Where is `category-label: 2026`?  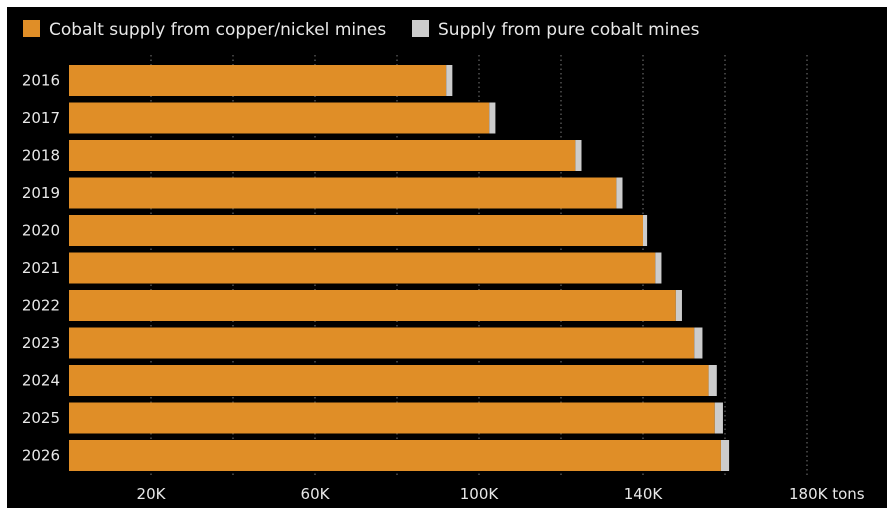
category-label: 2026 is located at coordinates (41, 456).